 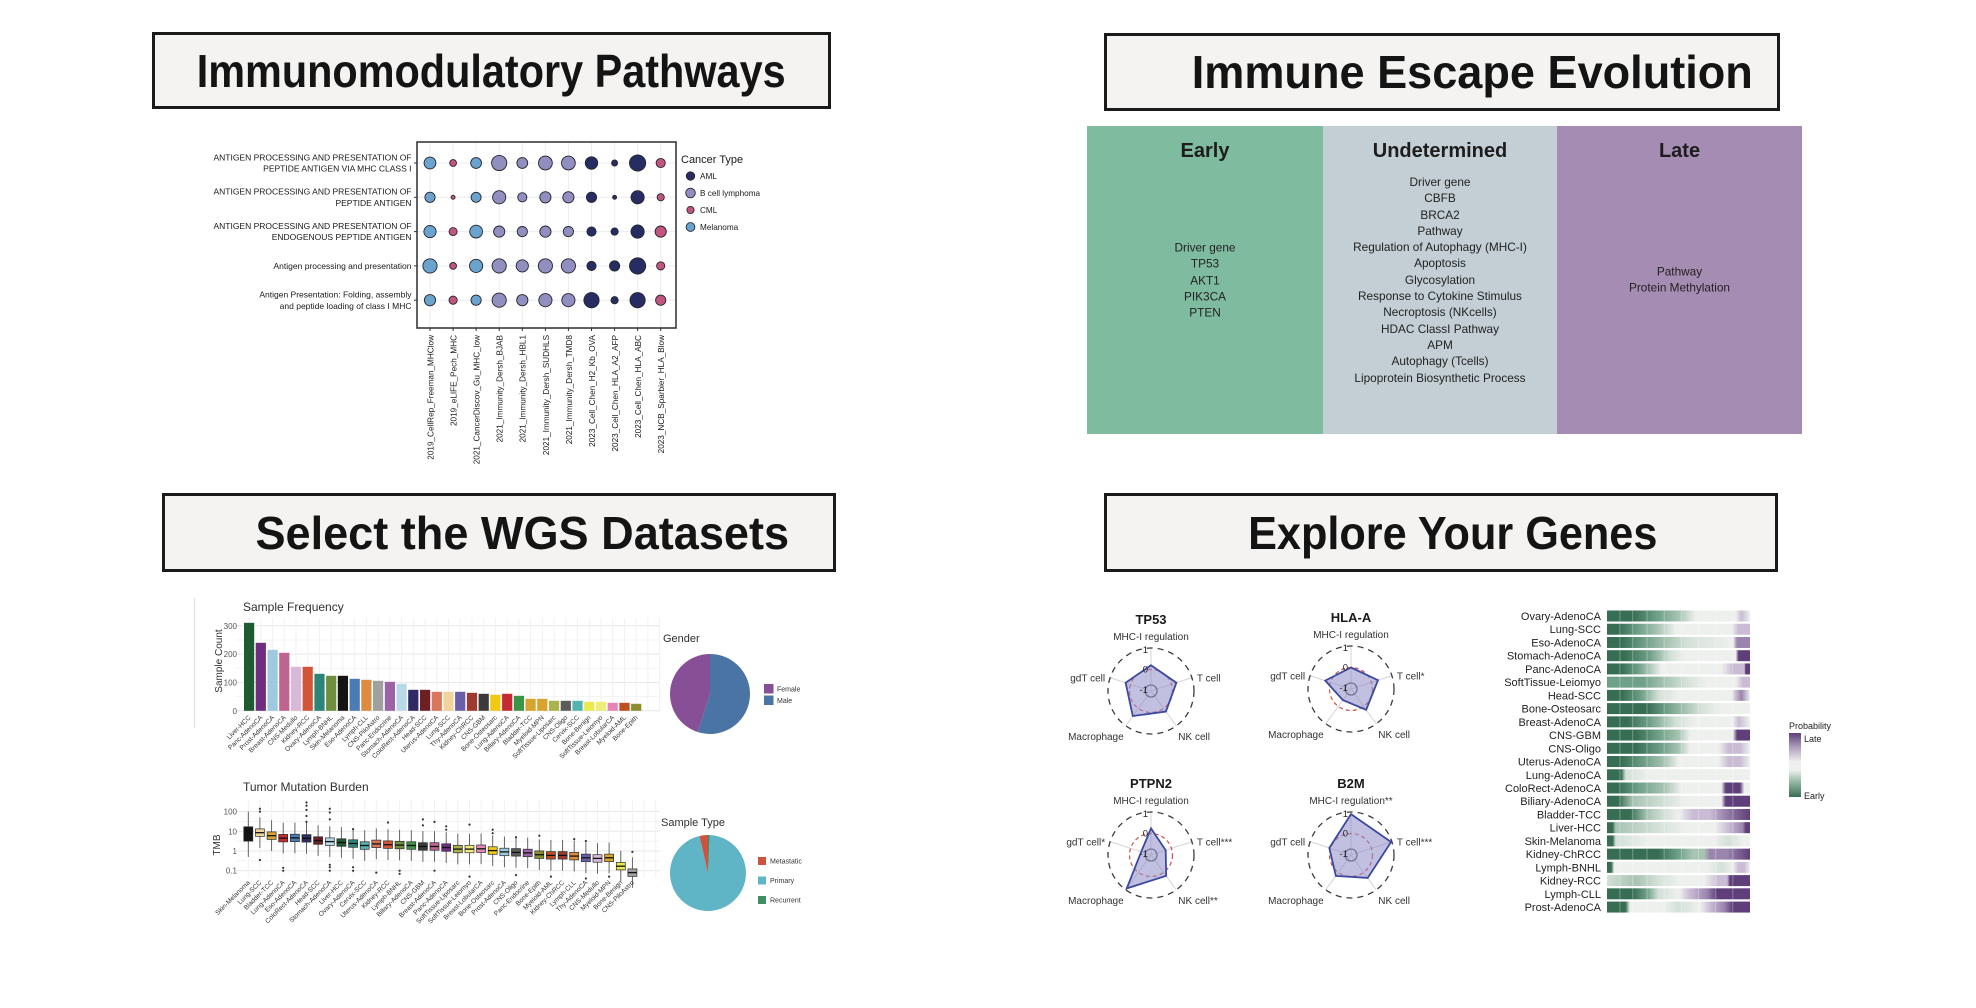 What do you see at coordinates (1150, 619) in the screenshot?
I see `svg-text: TP53` at bounding box center [1150, 619].